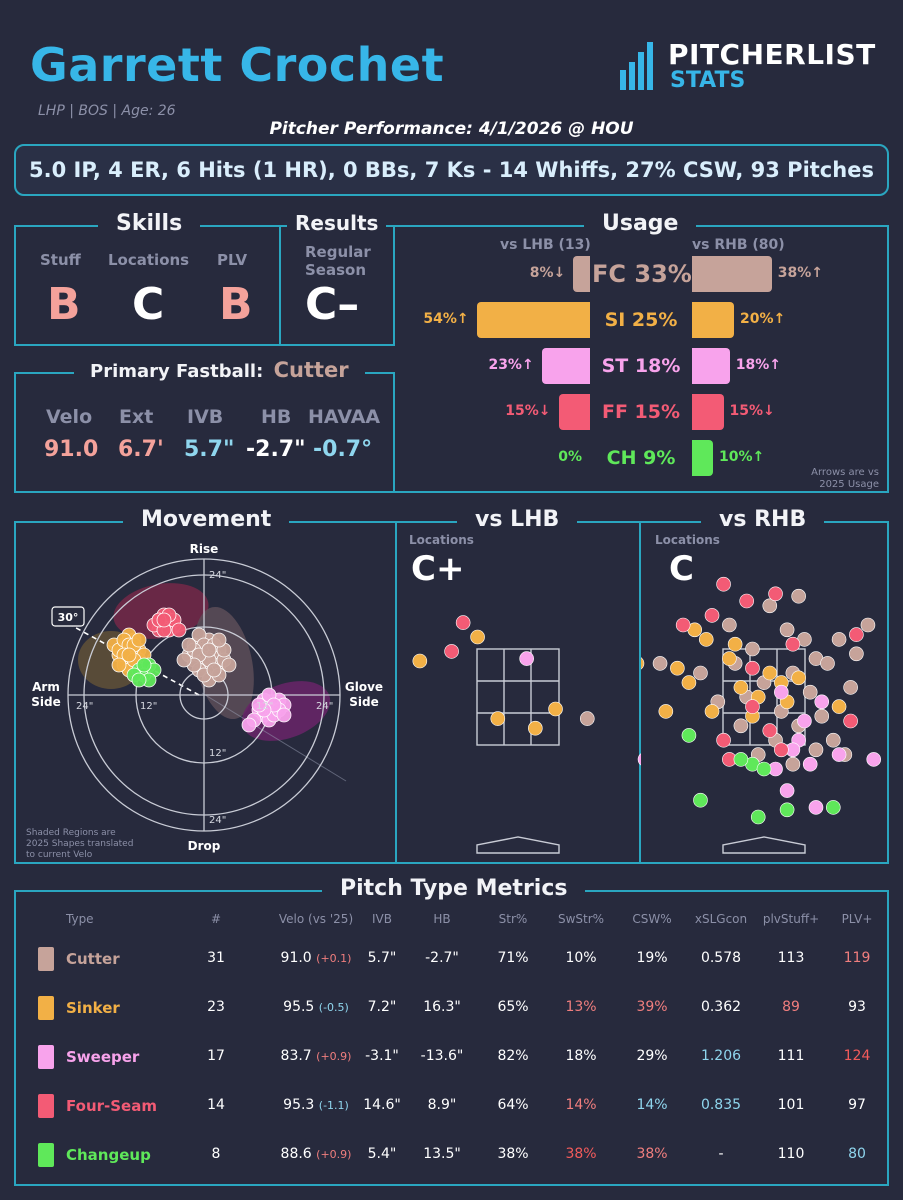 Image resolution: width=903 pixels, height=1200 pixels. Describe the element at coordinates (738, 245) in the screenshot. I see `rhb-usage-label: vs RHB (80)` at that location.